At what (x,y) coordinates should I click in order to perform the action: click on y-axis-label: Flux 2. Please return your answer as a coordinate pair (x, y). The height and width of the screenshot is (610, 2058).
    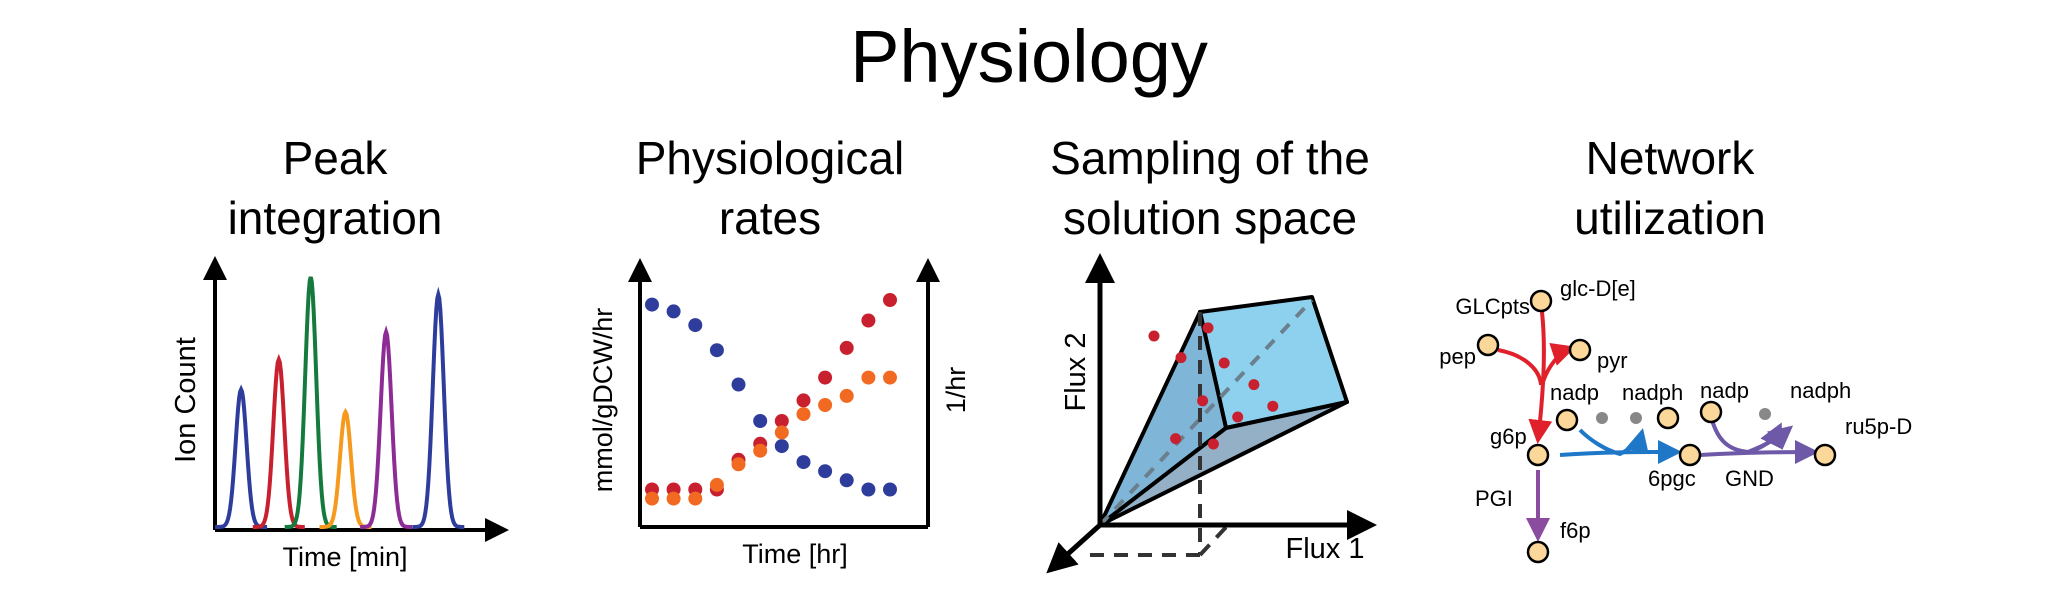
    Looking at the image, I should click on (1076, 372).